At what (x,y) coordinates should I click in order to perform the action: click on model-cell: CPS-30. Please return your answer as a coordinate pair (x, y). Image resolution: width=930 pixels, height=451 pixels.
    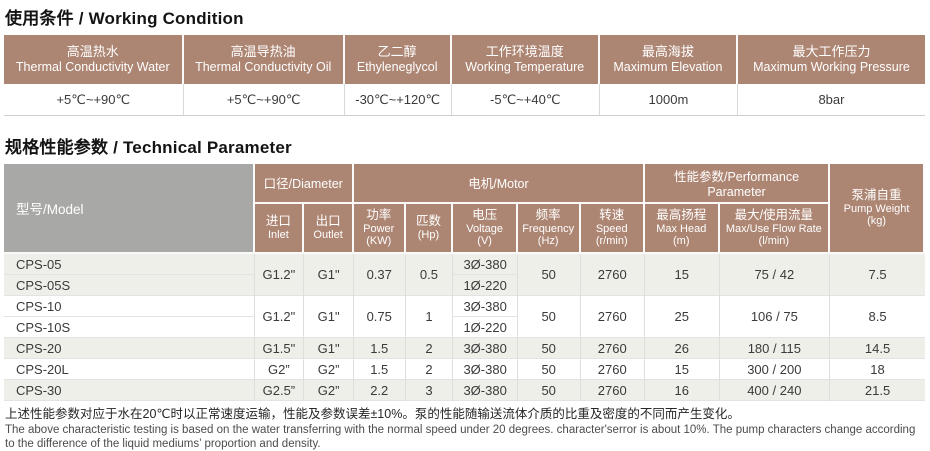
    Looking at the image, I should click on (129, 390).